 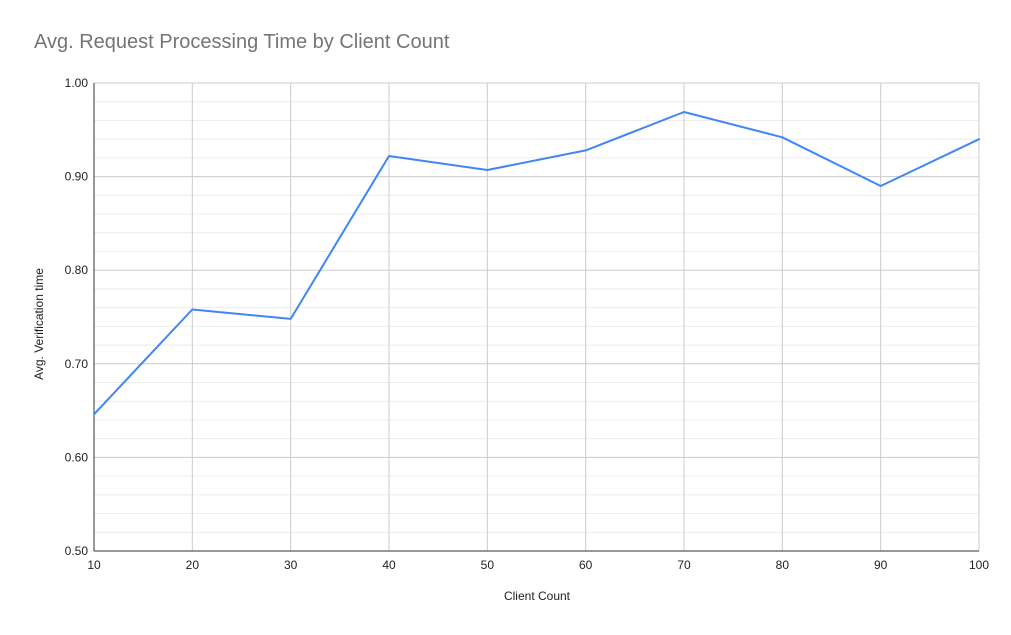 I want to click on y-tick-label: 0.60, so click(x=77, y=457).